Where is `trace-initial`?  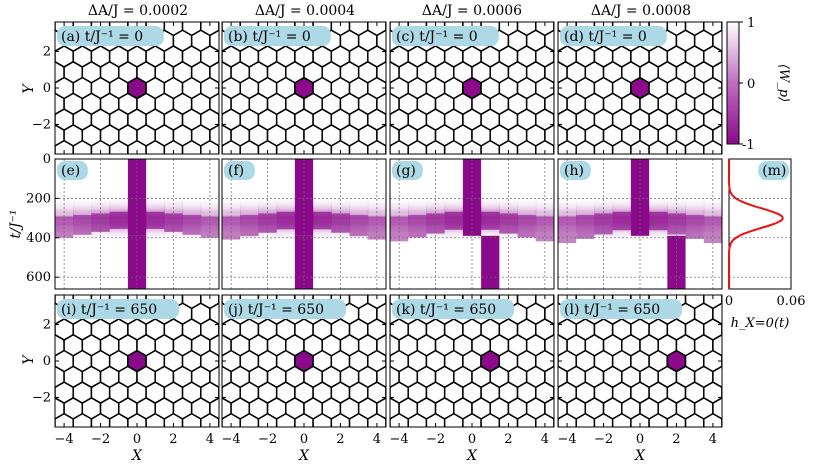 trace-initial is located at coordinates (640, 197).